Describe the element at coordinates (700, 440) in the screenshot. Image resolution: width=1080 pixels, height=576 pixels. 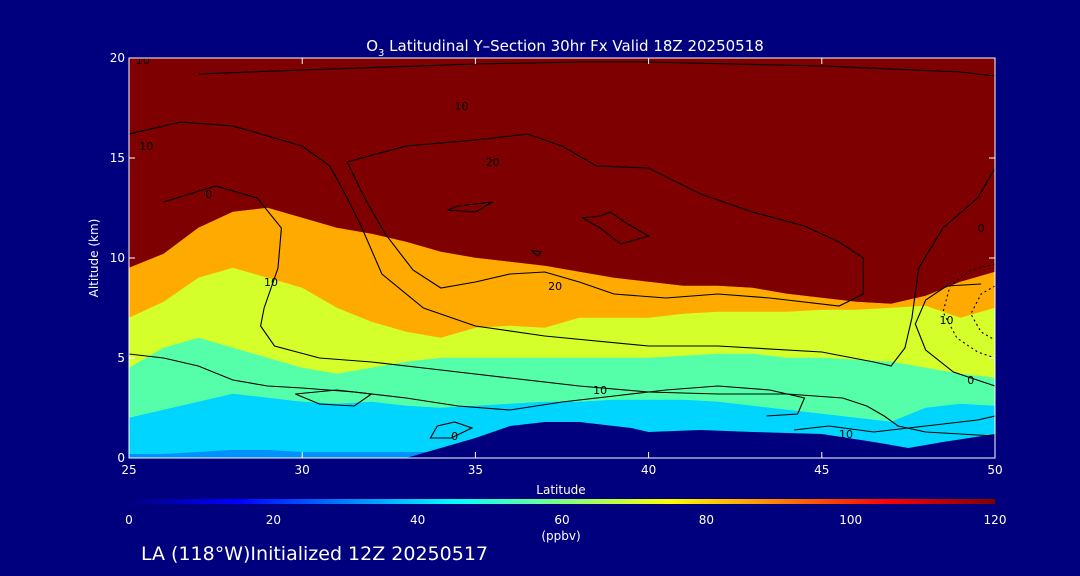
I see `terrain-mask` at that location.